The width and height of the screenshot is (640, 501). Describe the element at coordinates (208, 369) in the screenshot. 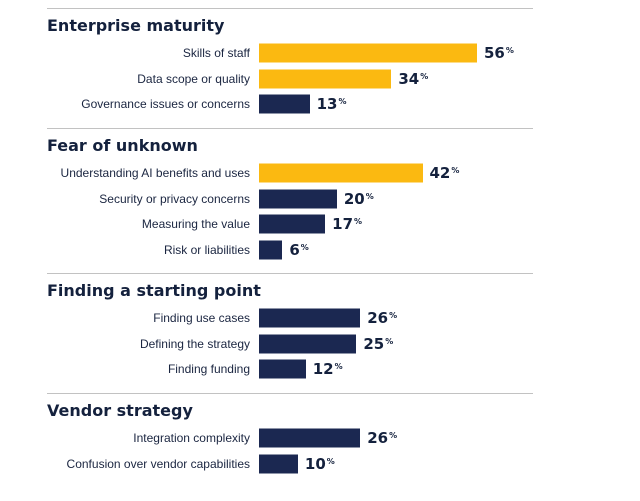

I see `category-label: Finding funding` at that location.